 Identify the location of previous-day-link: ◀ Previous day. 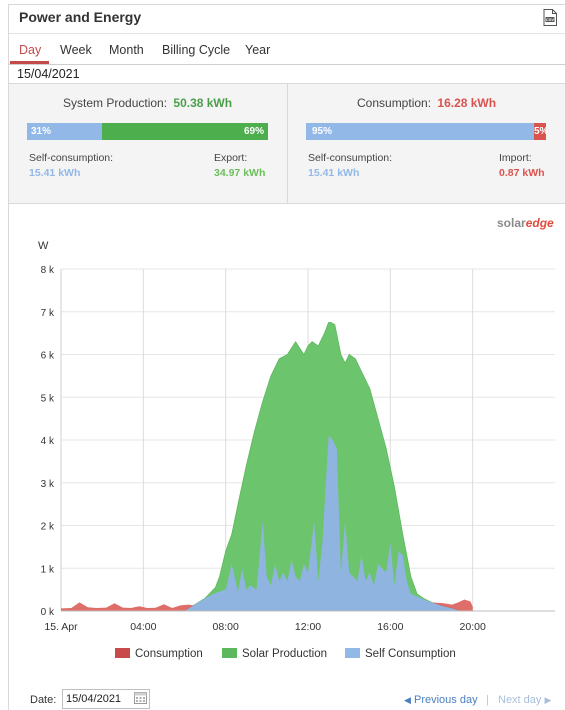
(441, 700).